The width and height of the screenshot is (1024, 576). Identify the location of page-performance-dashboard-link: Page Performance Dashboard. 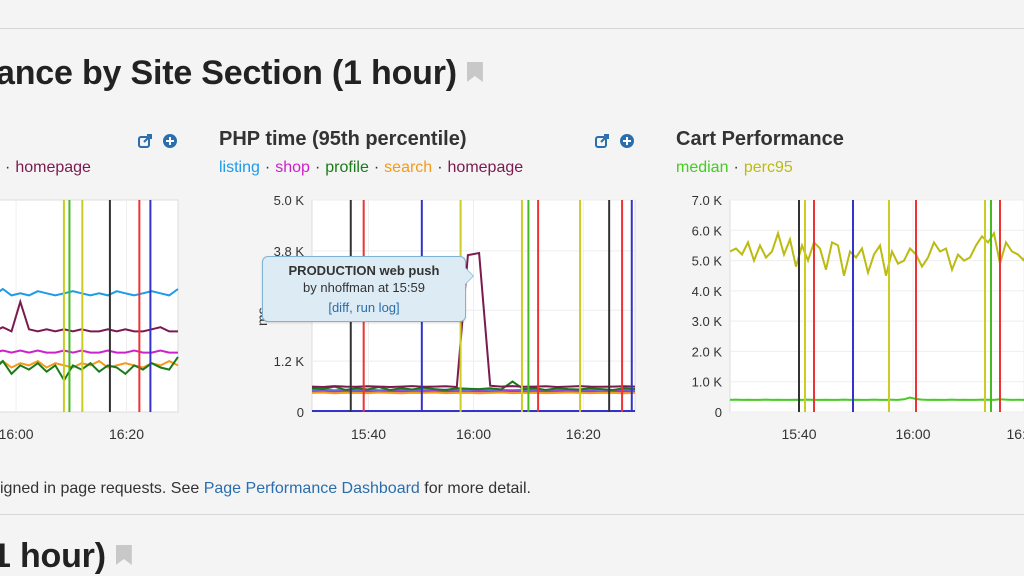
(311, 488).